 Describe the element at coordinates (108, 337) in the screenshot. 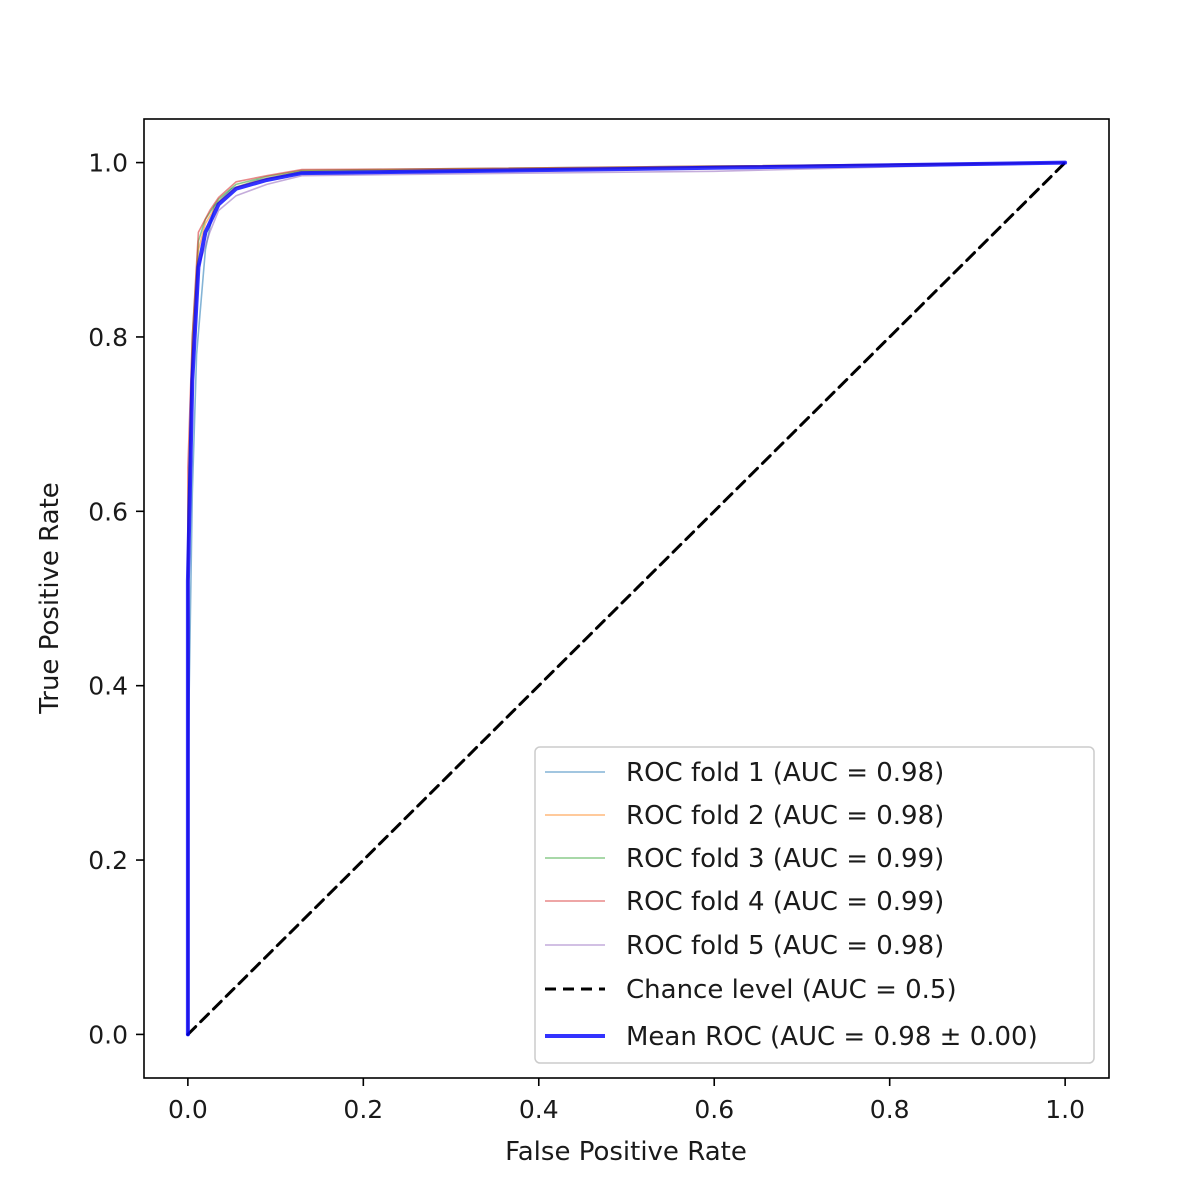

I see `y-tick-label: 0.8` at that location.